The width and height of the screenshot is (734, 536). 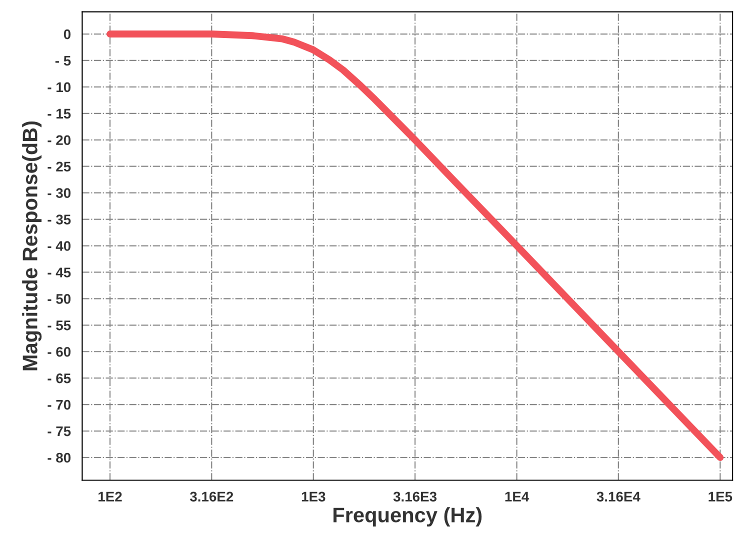 What do you see at coordinates (59, 351) in the screenshot?
I see `y-tick-label: - 60` at bounding box center [59, 351].